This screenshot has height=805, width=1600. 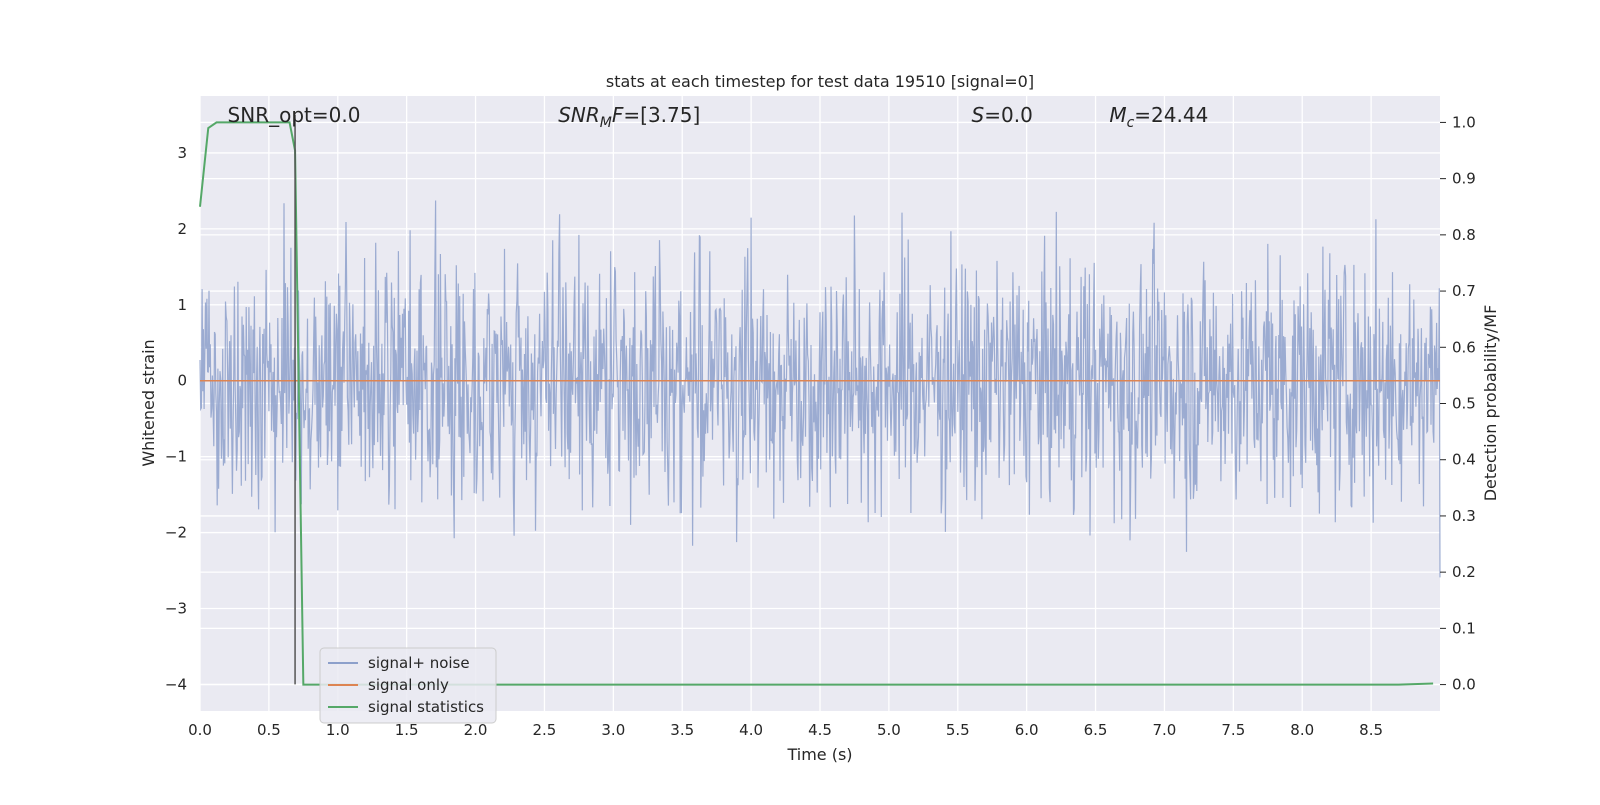 I want to click on x-tick-label: 1.0, so click(x=338, y=730).